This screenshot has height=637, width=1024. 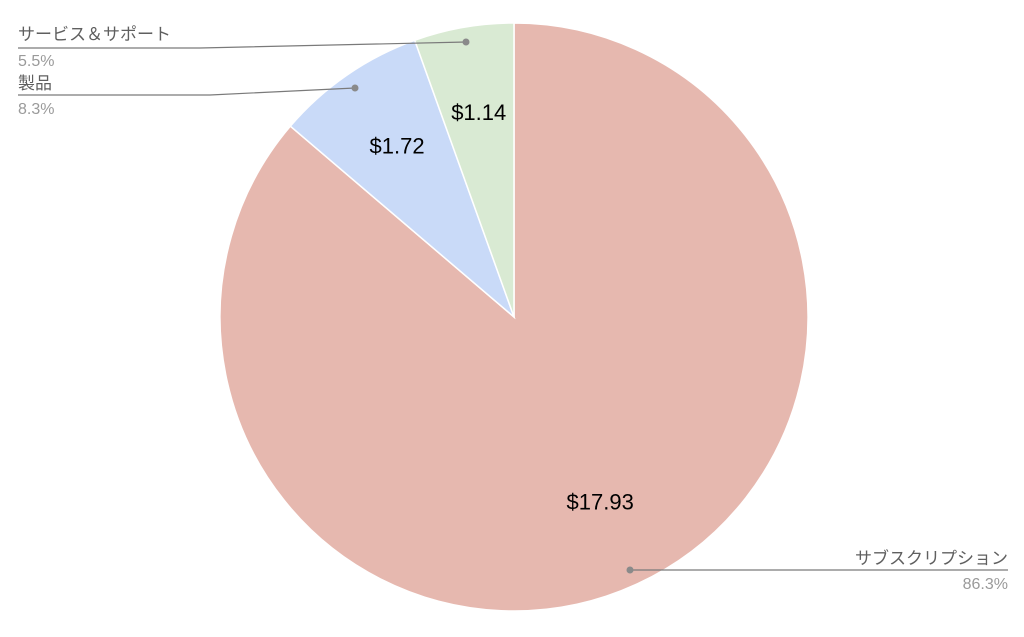 What do you see at coordinates (630, 570) in the screenshot?
I see `leader-dot-subscription` at bounding box center [630, 570].